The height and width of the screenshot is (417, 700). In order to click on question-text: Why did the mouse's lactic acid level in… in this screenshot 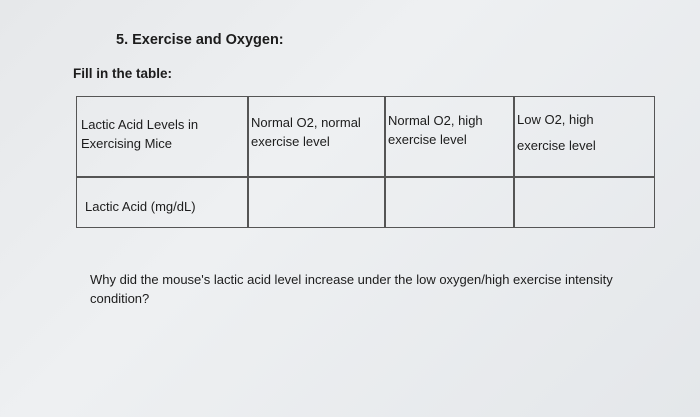, I will do `click(351, 289)`.